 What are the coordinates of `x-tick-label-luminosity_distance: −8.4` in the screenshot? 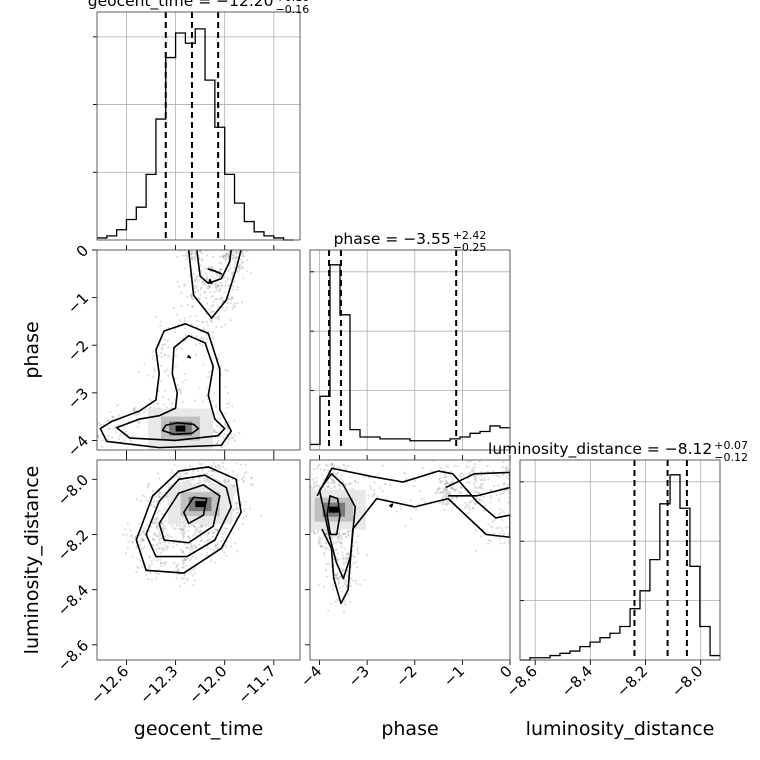 It's located at (577, 681).